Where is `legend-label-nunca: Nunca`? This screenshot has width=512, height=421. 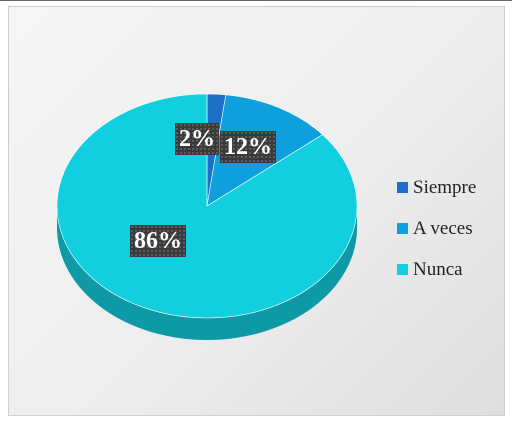
legend-label-nunca: Nunca is located at coordinates (438, 269).